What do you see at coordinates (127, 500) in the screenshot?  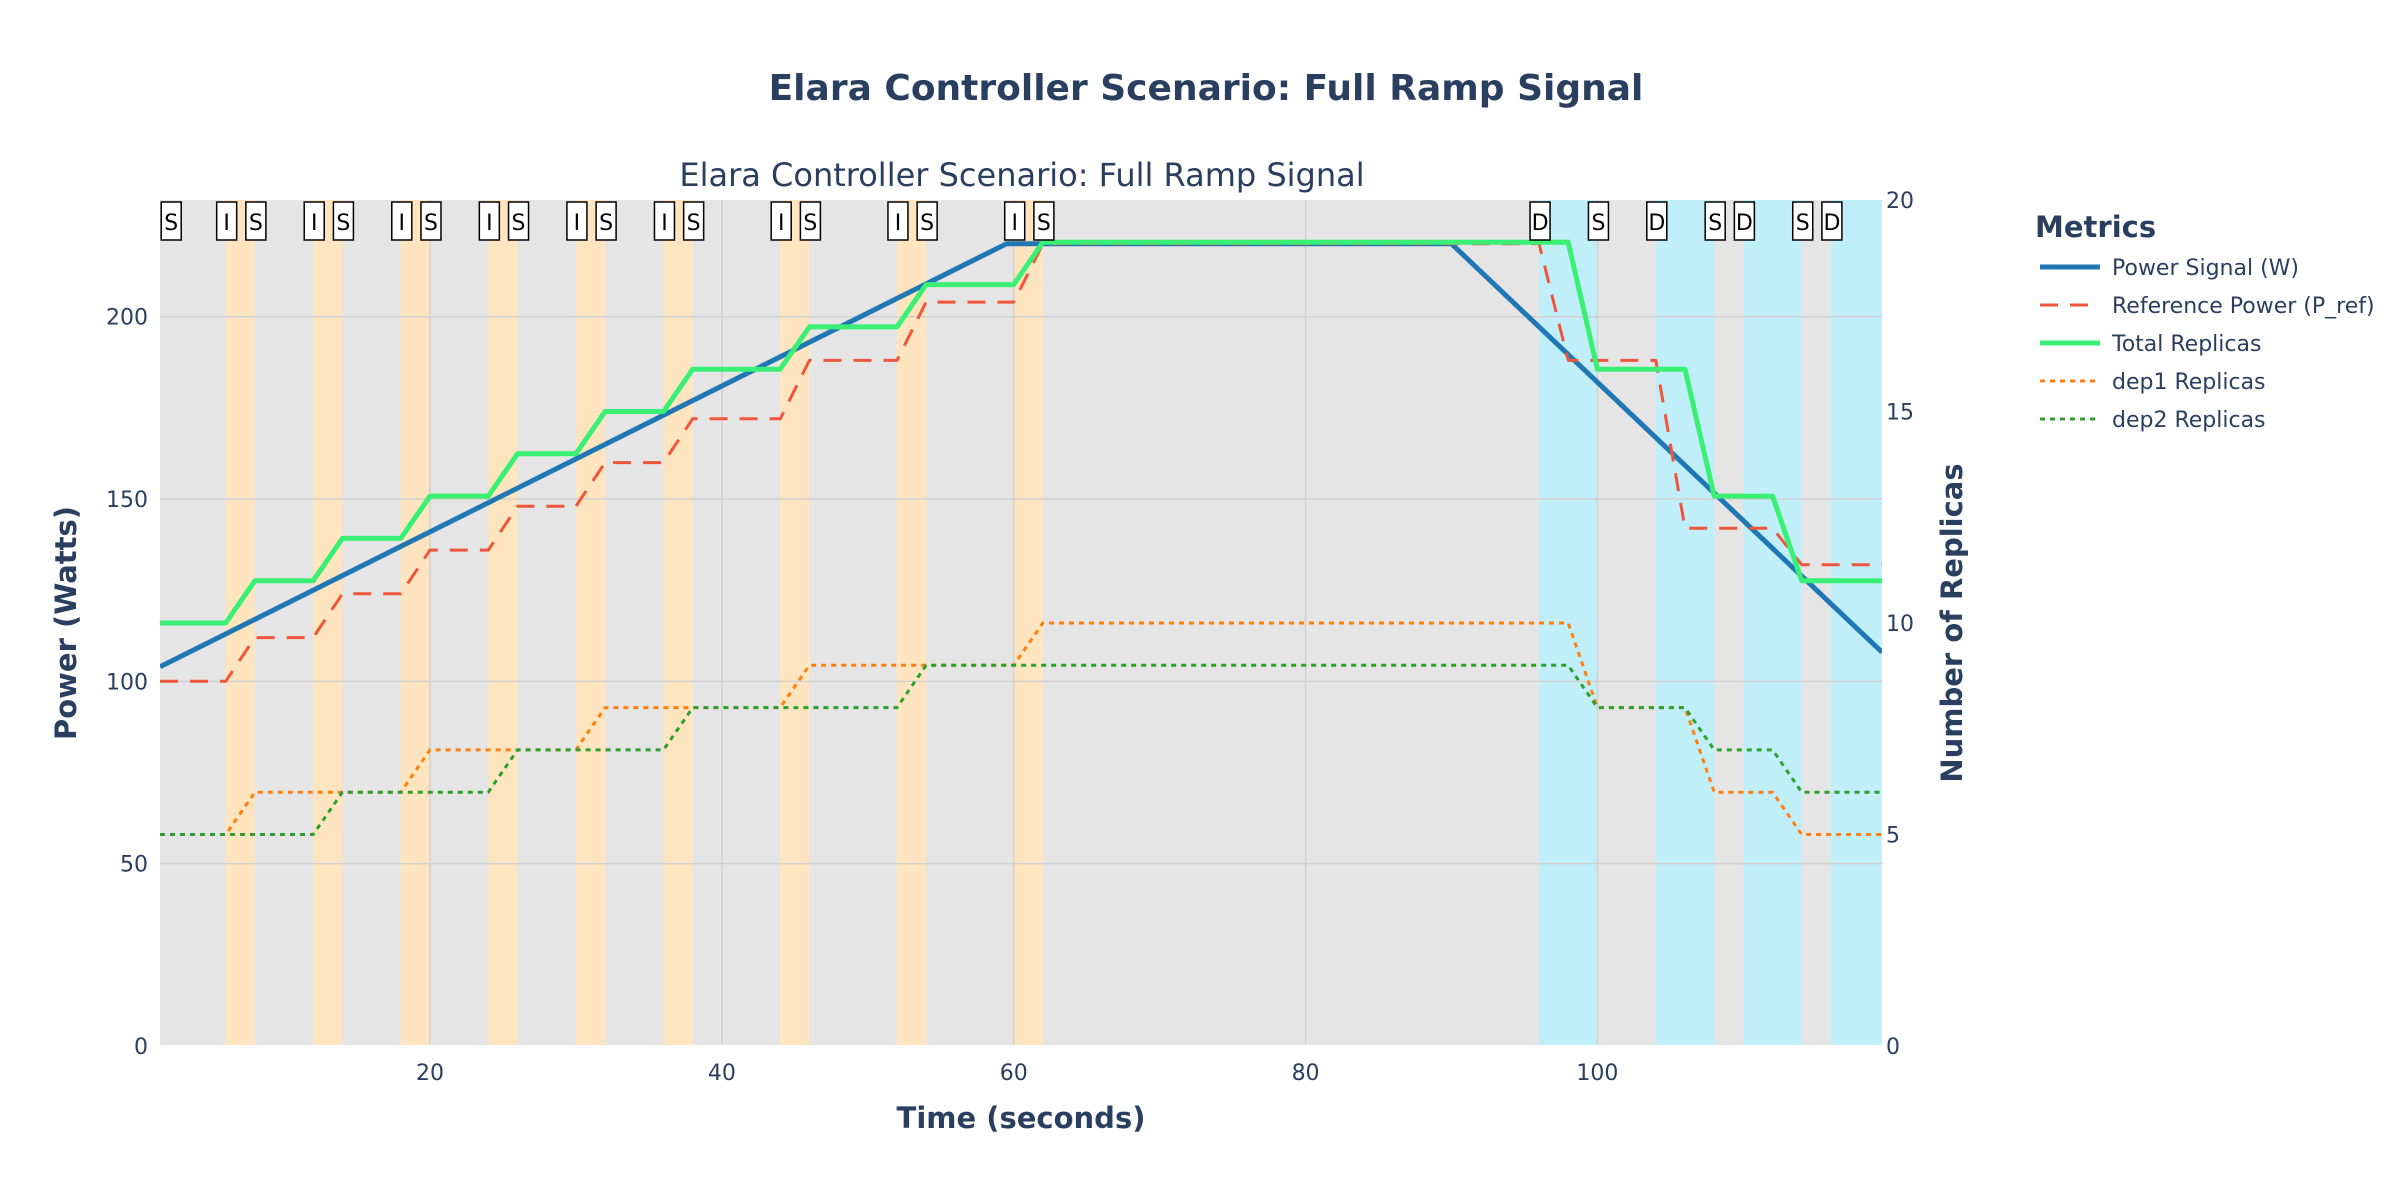 I see `y-left-tick-label: 150` at bounding box center [127, 500].